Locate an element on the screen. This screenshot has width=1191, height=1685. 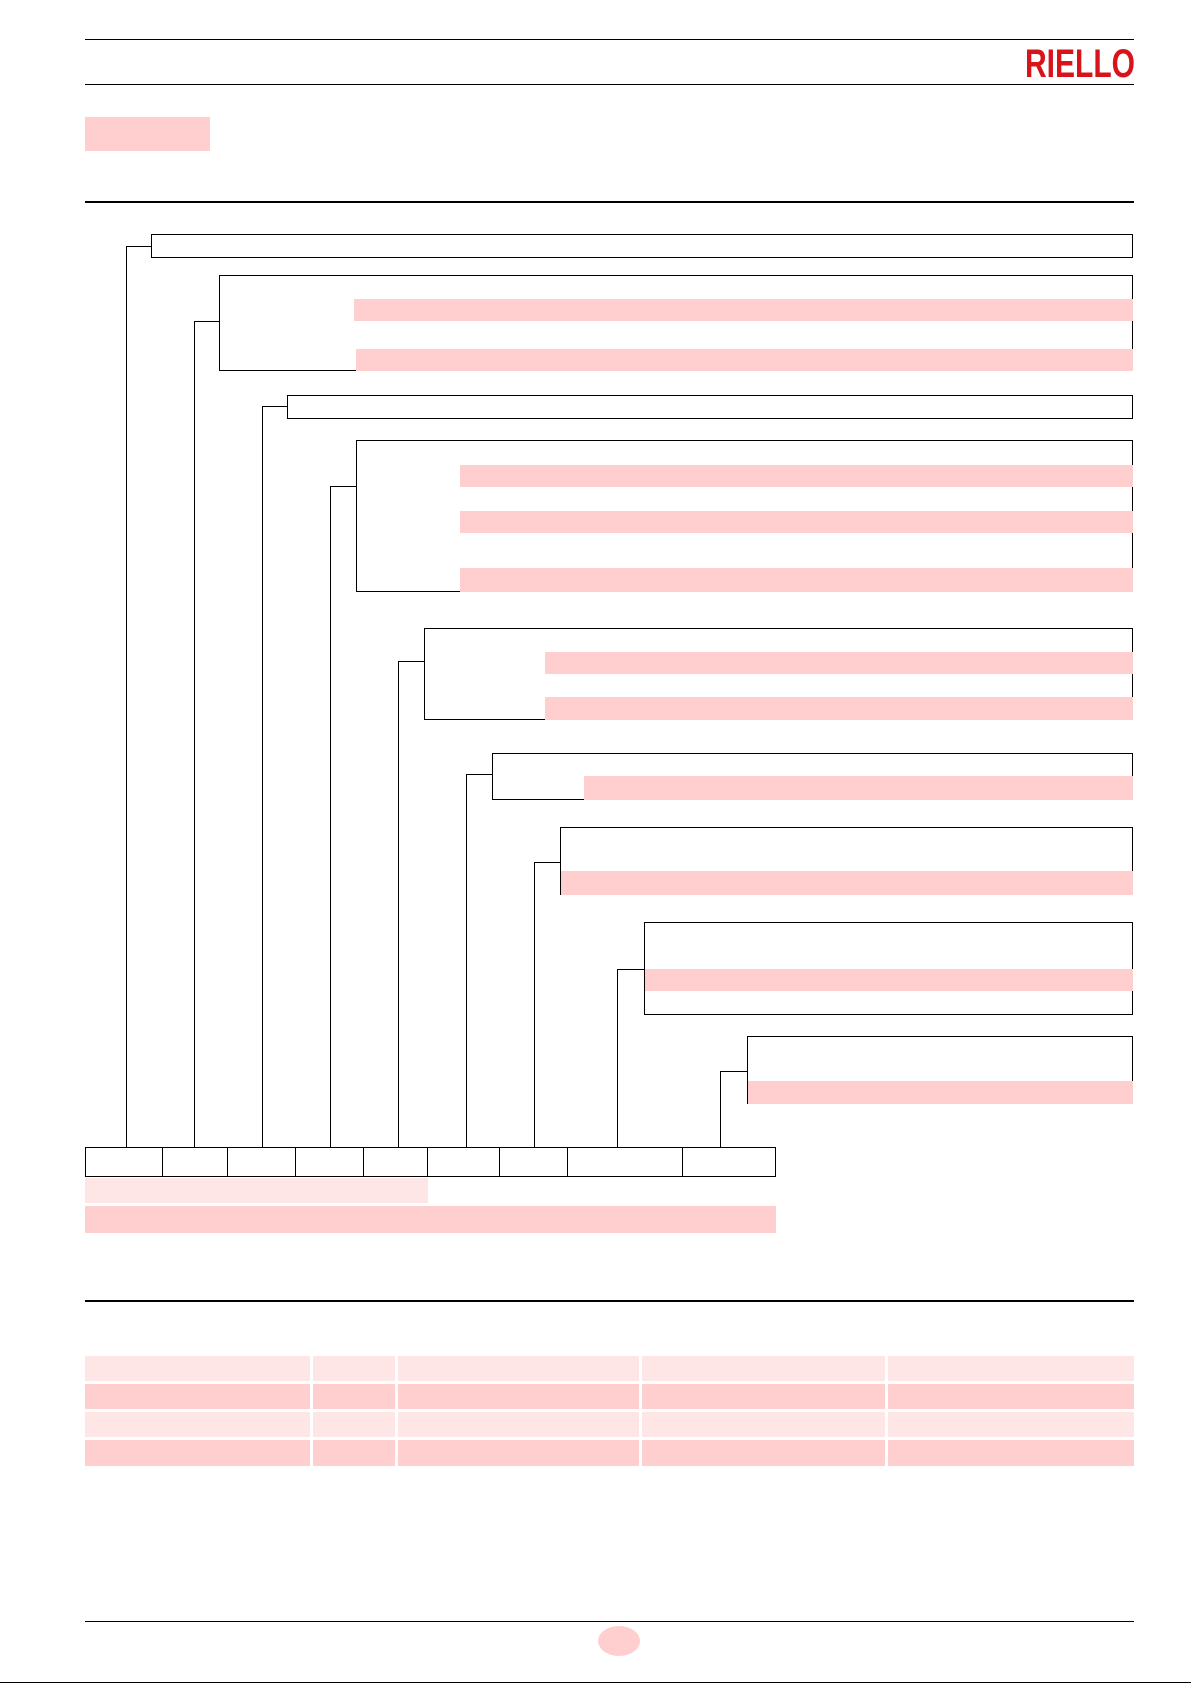
footer-rule is located at coordinates (609, 1621).